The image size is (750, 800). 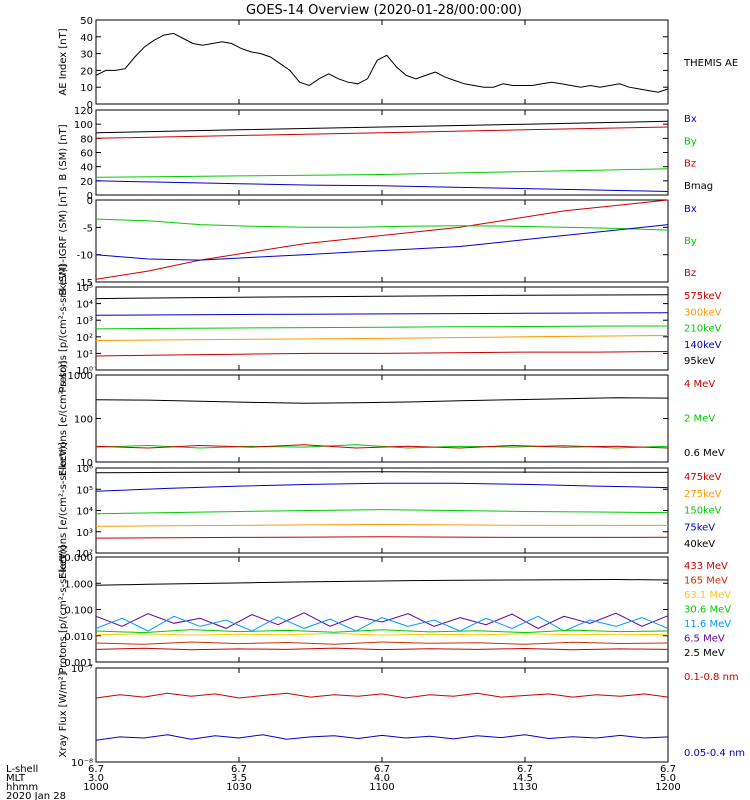 I want to click on y-tick-label: -5, so click(x=88, y=228).